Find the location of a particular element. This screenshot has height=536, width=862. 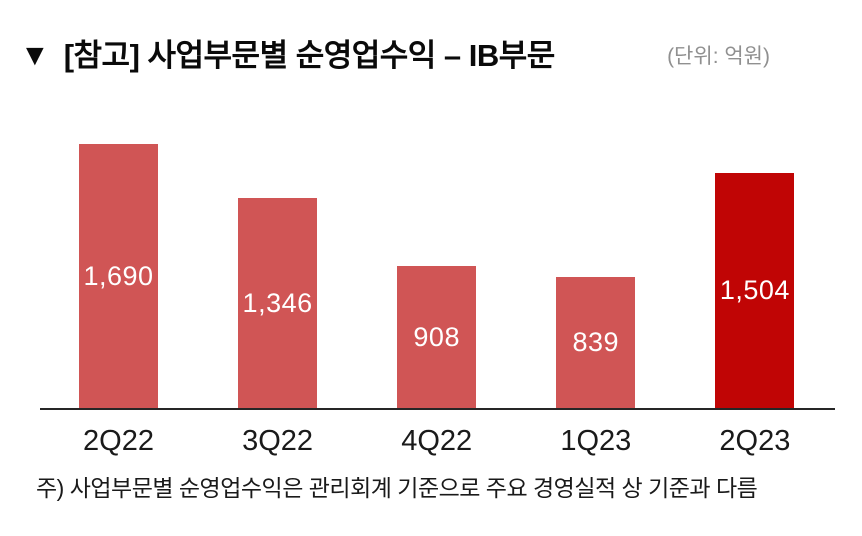

bar-value-label: 908 is located at coordinates (436, 336).